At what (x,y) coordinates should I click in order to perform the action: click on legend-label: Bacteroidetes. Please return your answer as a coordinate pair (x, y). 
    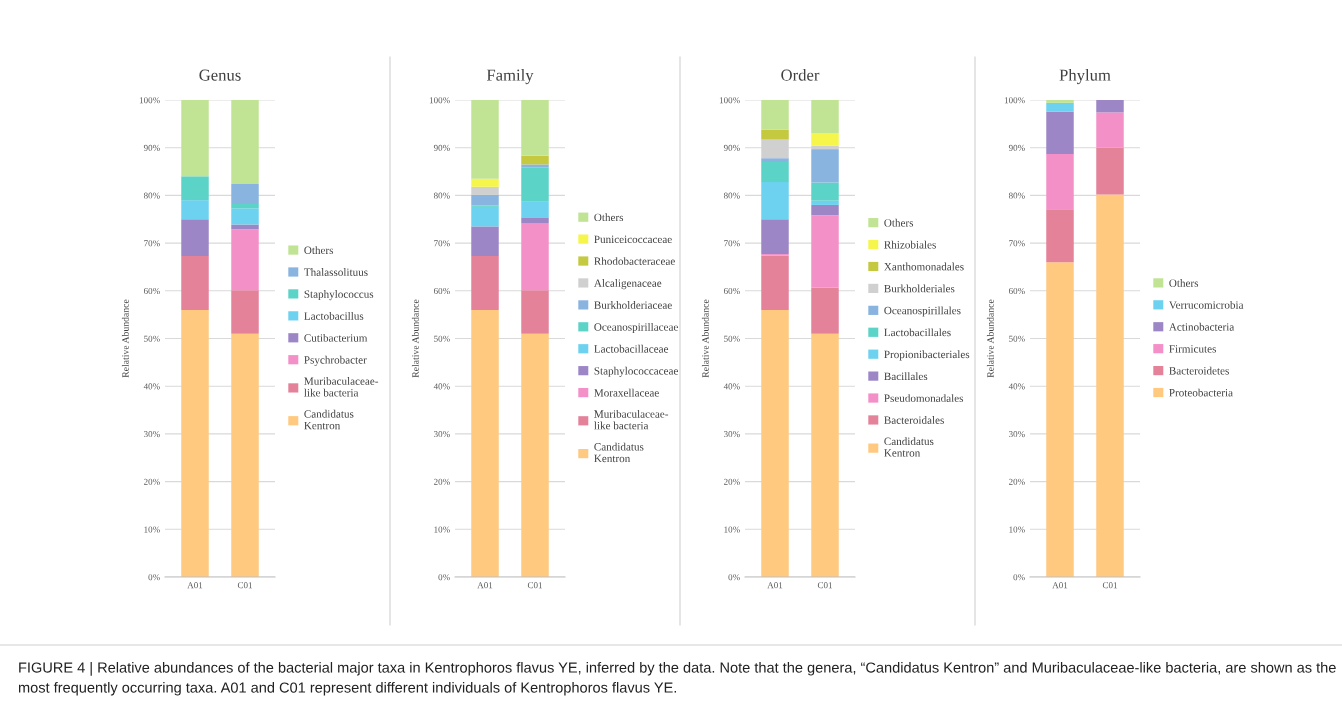
    Looking at the image, I should click on (1199, 370).